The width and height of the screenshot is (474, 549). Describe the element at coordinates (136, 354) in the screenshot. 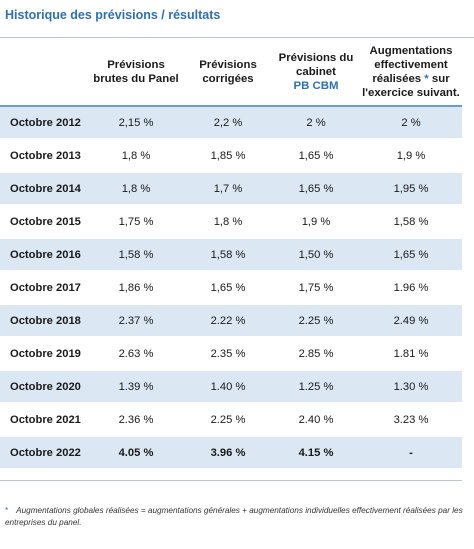

I see `cell-raw: 2.63 %` at that location.